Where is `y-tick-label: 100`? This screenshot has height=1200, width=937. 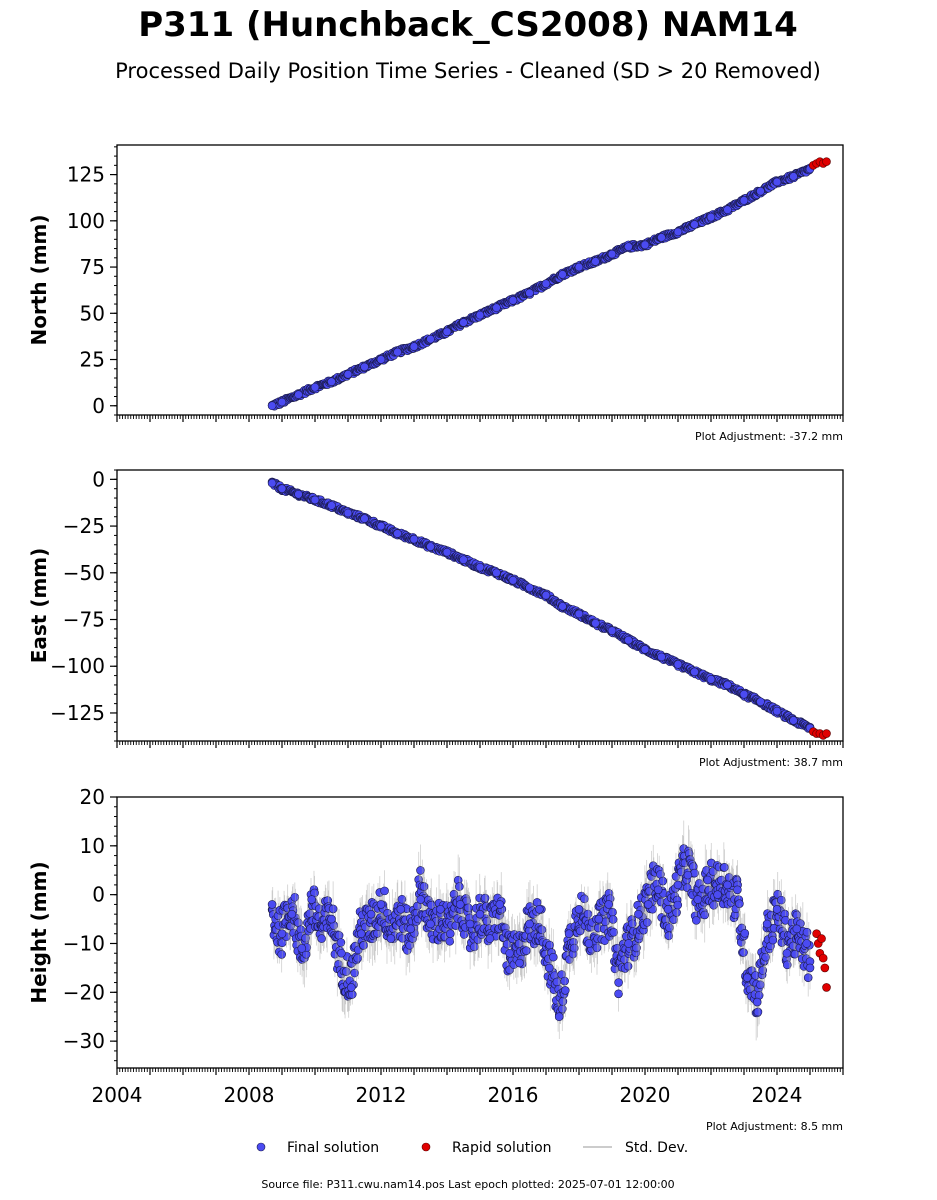 y-tick-label: 100 is located at coordinates (86, 221).